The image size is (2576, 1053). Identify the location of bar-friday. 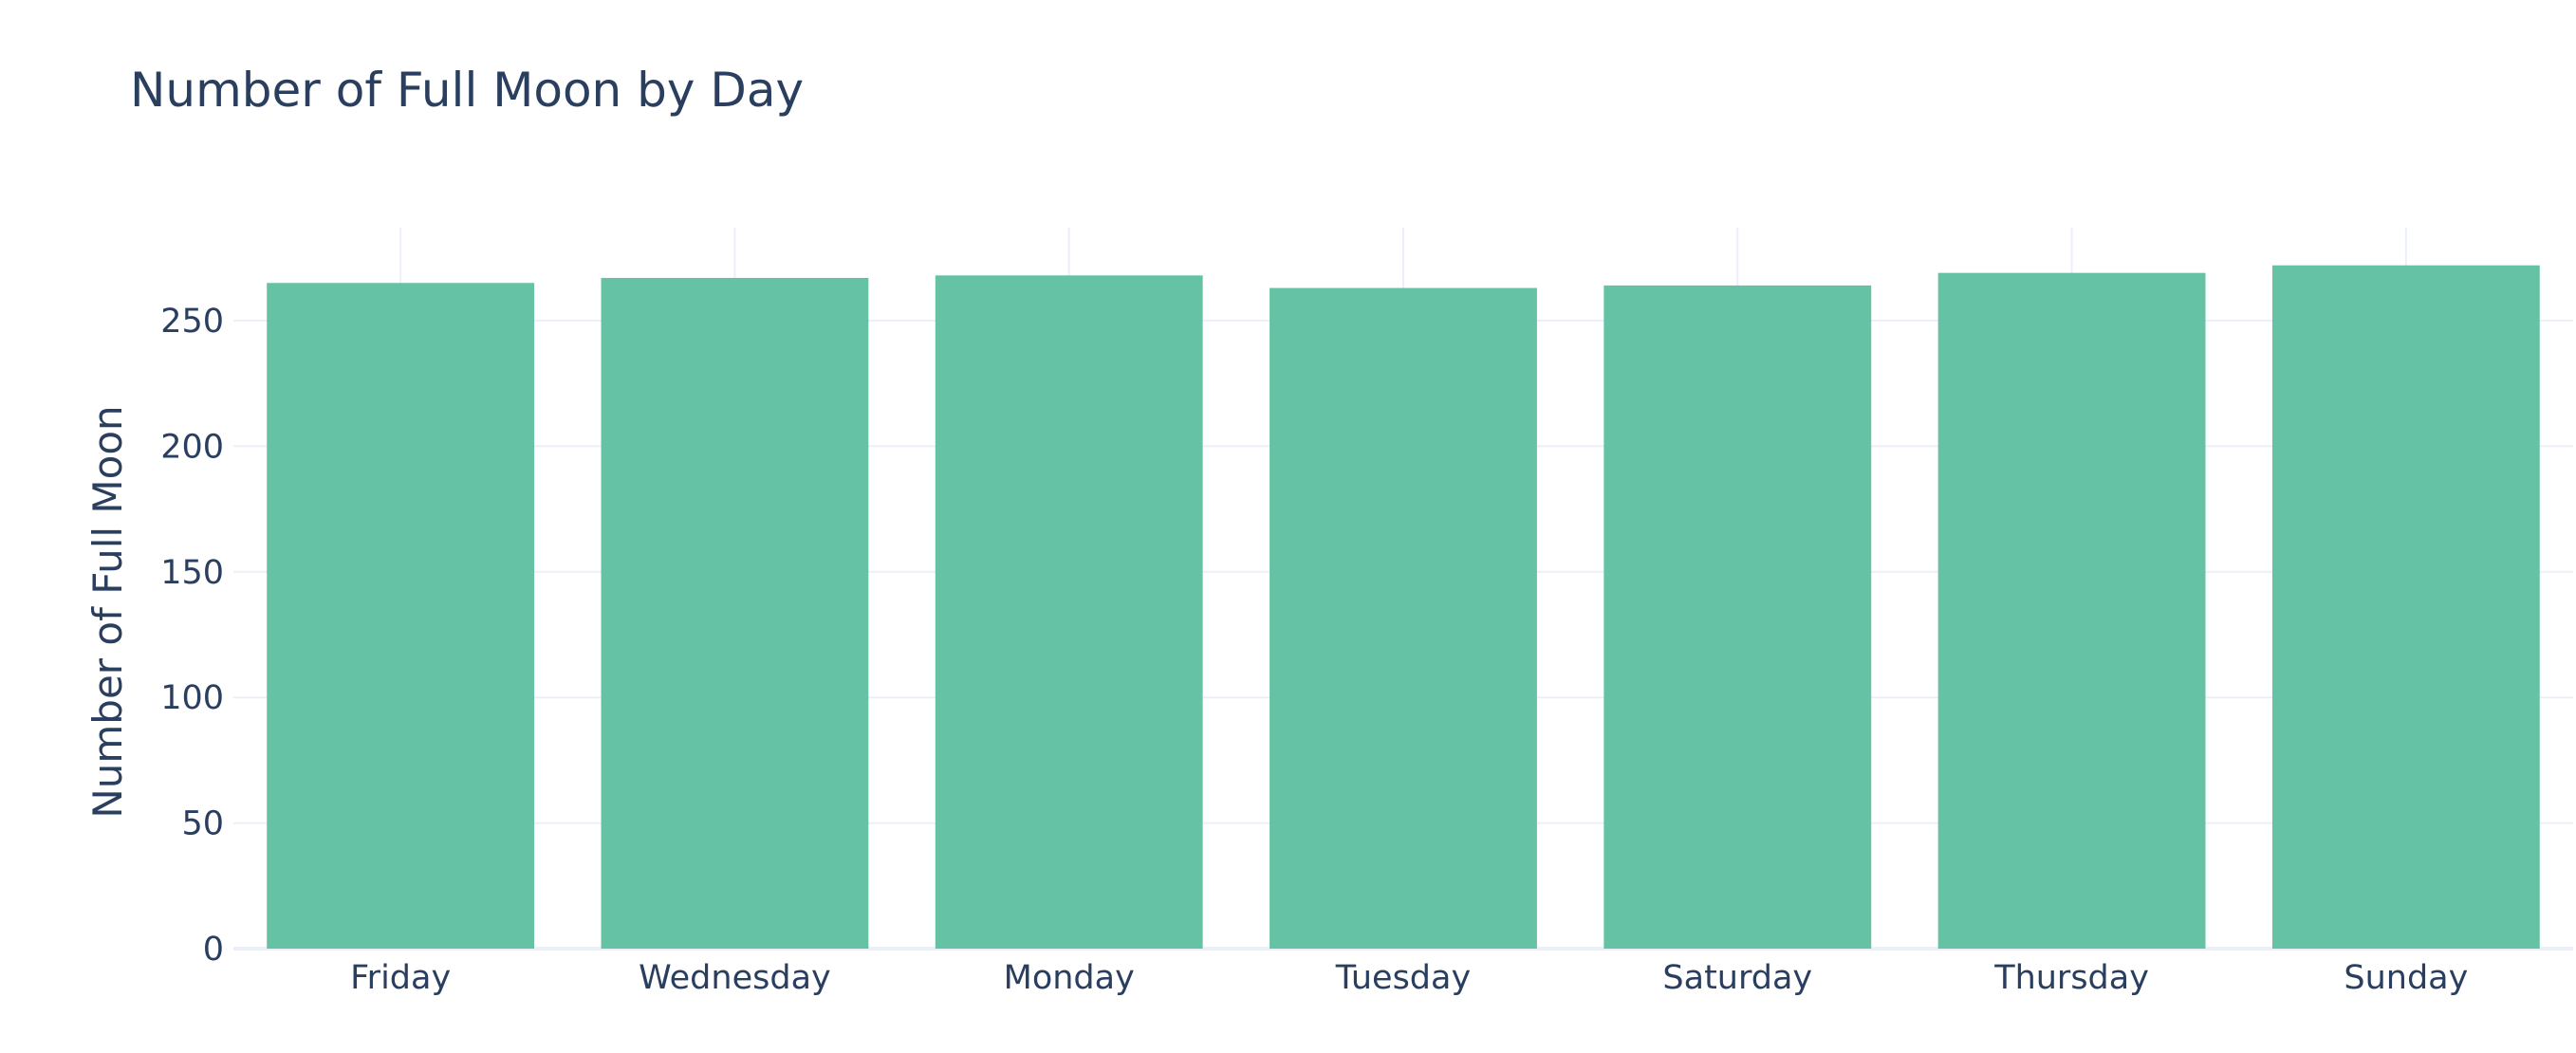
(401, 616).